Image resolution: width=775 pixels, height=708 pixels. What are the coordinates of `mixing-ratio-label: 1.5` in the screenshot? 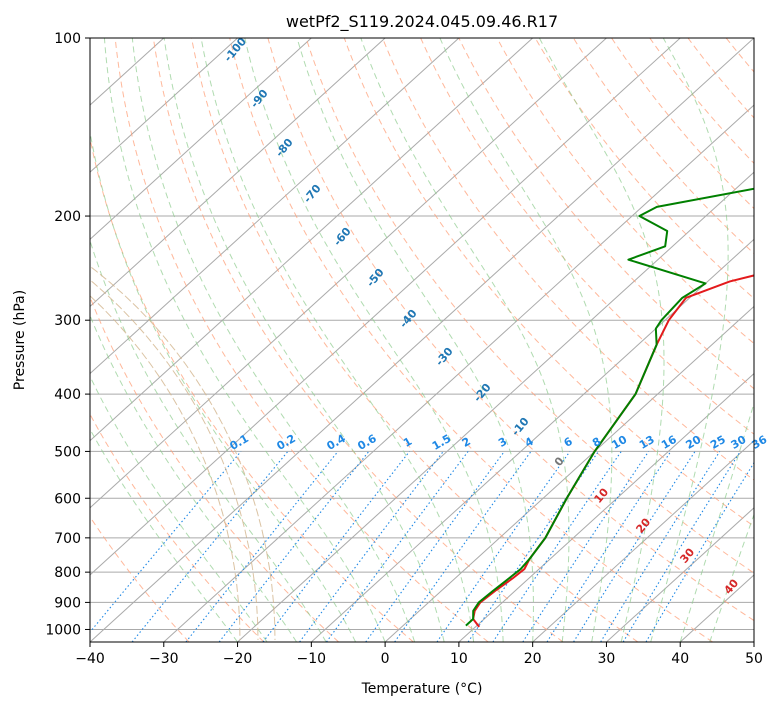 It's located at (441, 442).